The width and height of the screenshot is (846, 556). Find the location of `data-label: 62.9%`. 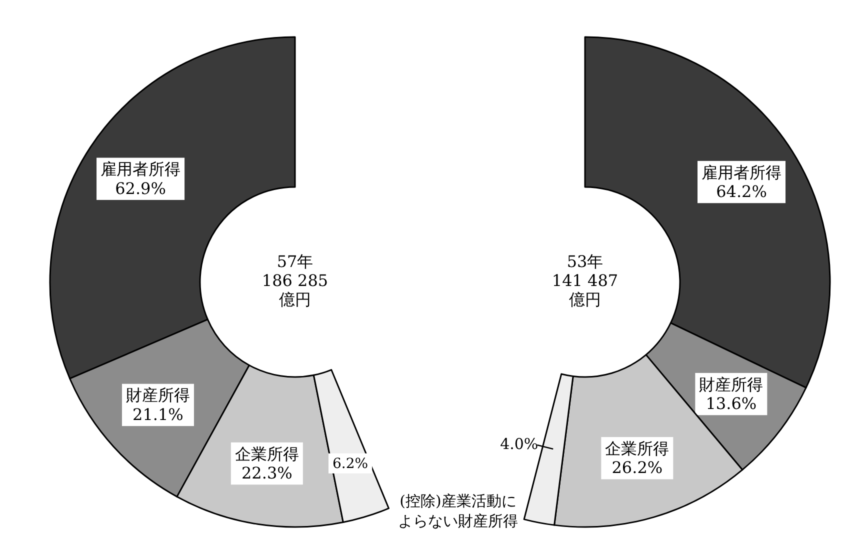

data-label: 62.9% is located at coordinates (140, 188).